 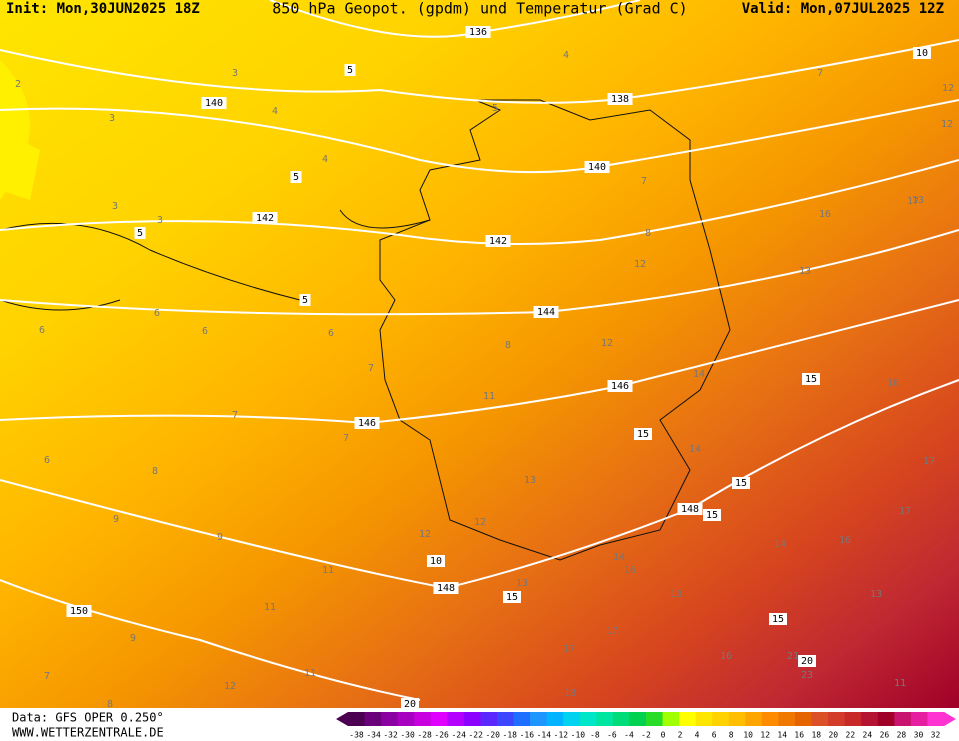 I want to click on colorbar-tick-label: 2, so click(x=680, y=735).